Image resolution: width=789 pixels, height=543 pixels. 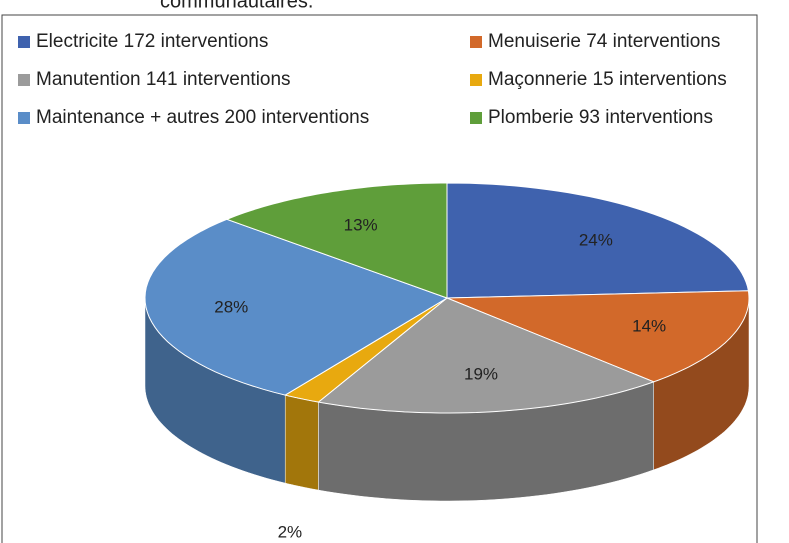 I want to click on data-label: 2%, so click(x=290, y=531).